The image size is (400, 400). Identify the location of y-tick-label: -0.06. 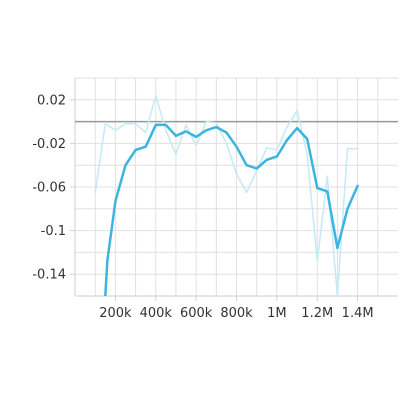
(49, 188).